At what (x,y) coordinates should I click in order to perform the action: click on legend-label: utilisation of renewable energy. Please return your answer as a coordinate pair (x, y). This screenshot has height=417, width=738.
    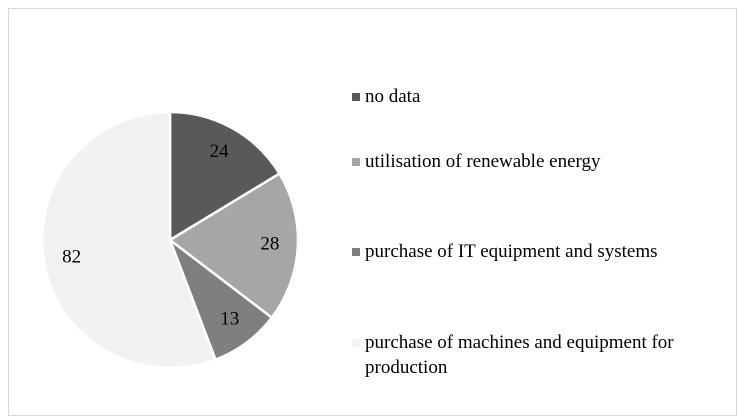
    Looking at the image, I should click on (483, 161).